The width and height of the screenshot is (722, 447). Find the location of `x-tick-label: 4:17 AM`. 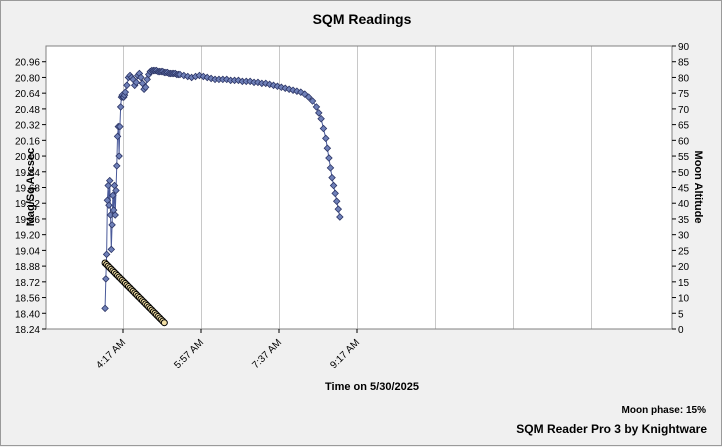

x-tick-label: 4:17 AM is located at coordinates (111, 354).